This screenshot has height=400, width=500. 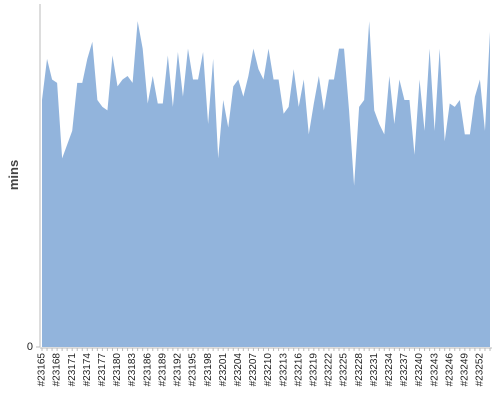 I want to click on x-tick-label: #23174, so click(x=87, y=370).